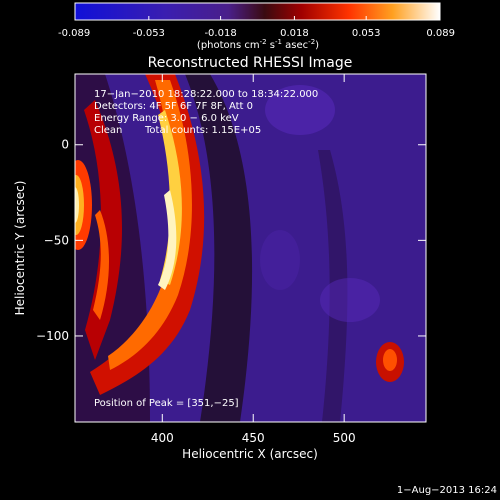  What do you see at coordinates (65, 145) in the screenshot?
I see `y-tick-label: 0` at bounding box center [65, 145].